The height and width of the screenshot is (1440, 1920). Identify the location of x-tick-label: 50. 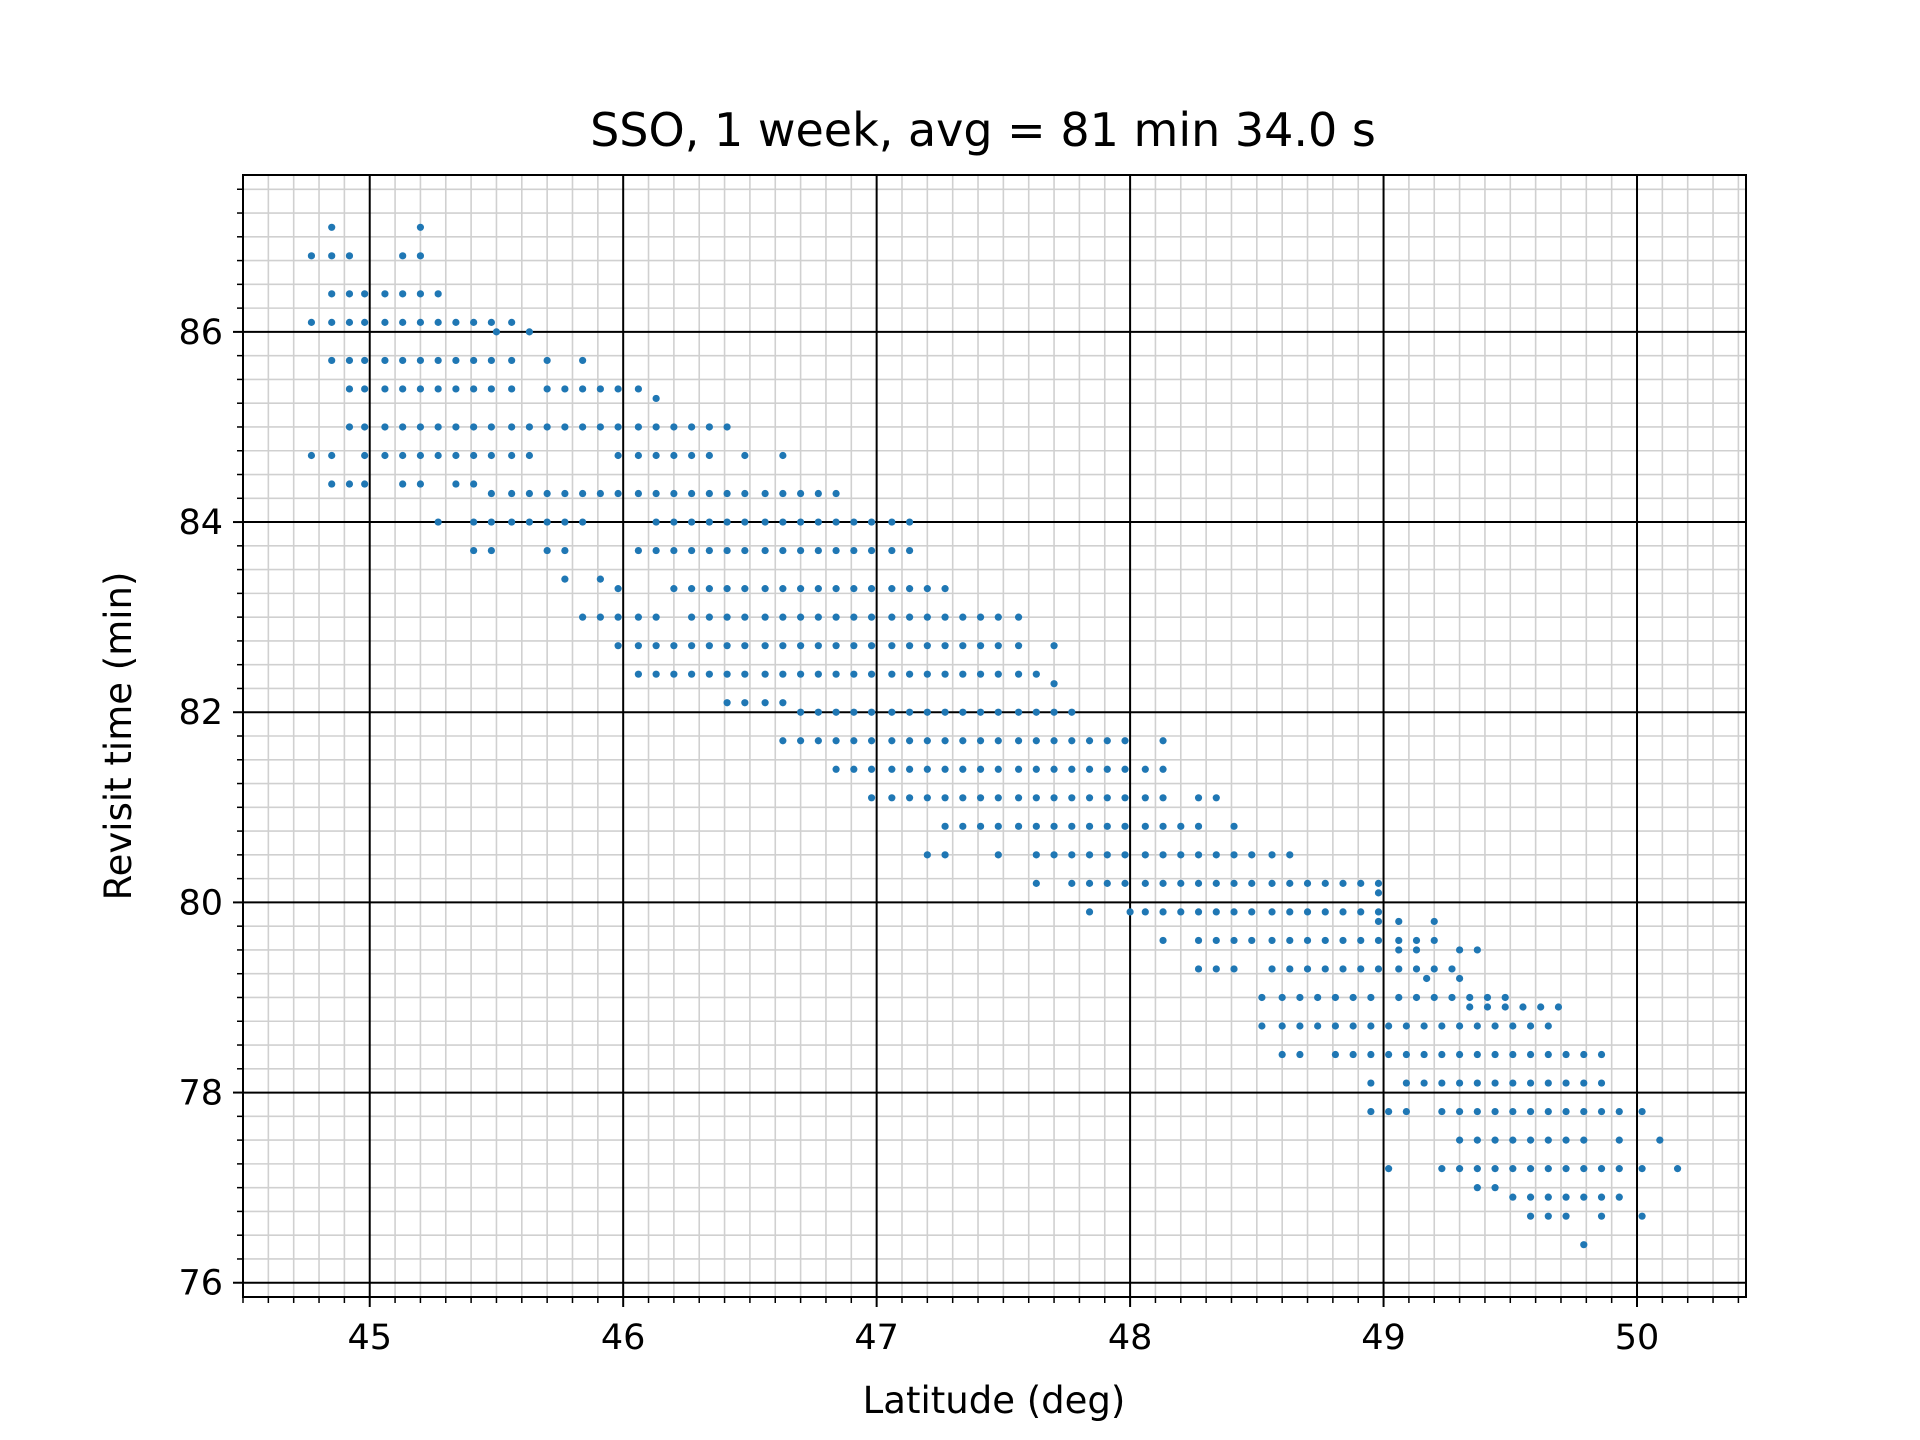
(1637, 1338).